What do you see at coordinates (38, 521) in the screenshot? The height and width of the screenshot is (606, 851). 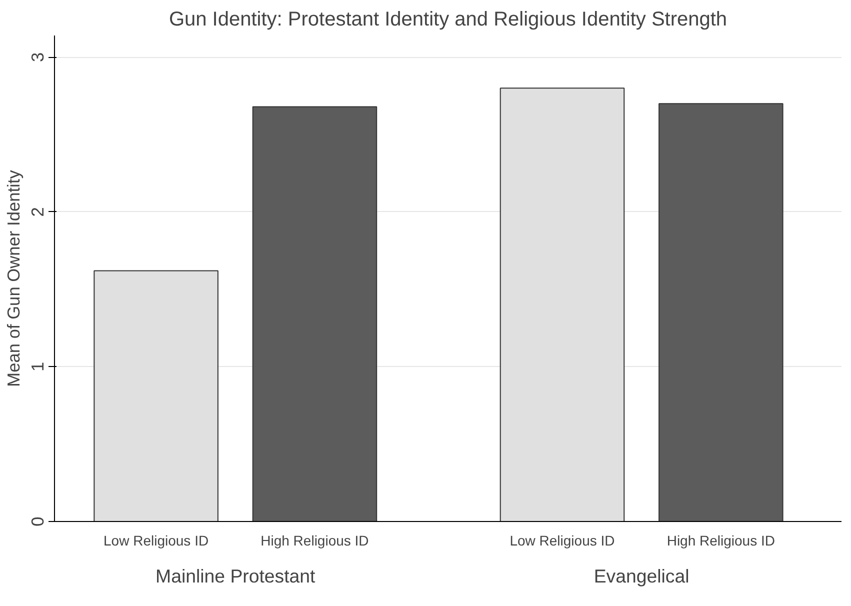 I see `y-tick-label: 0` at bounding box center [38, 521].